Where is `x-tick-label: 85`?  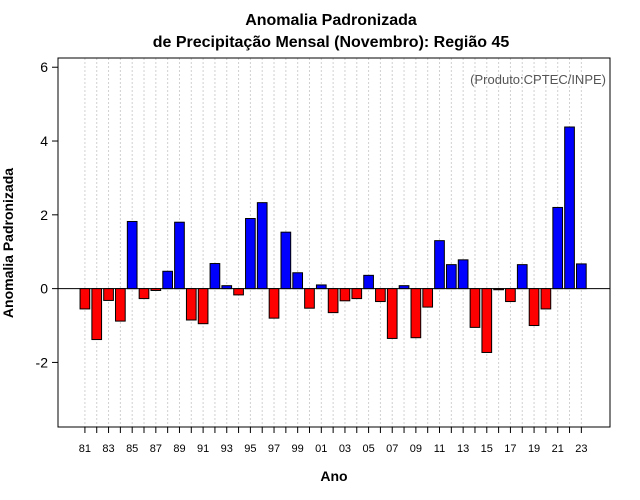
x-tick-label: 85 is located at coordinates (132, 449).